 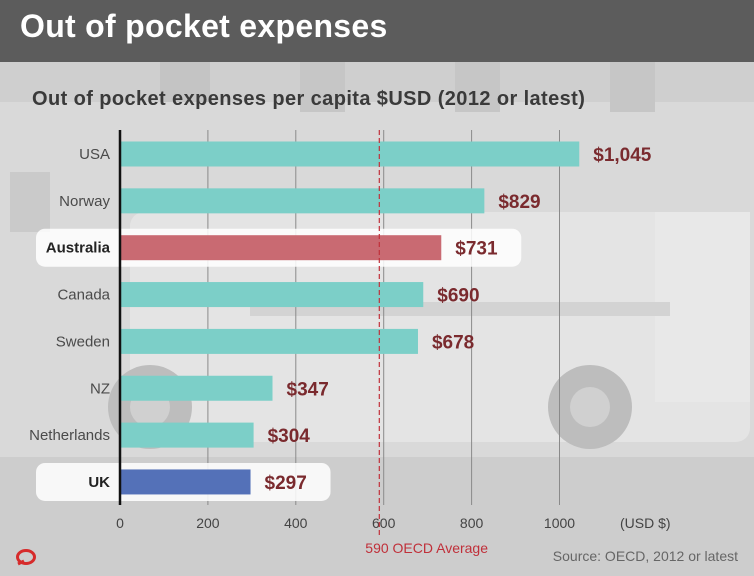 I want to click on x-tick-label: 200, so click(x=208, y=523).